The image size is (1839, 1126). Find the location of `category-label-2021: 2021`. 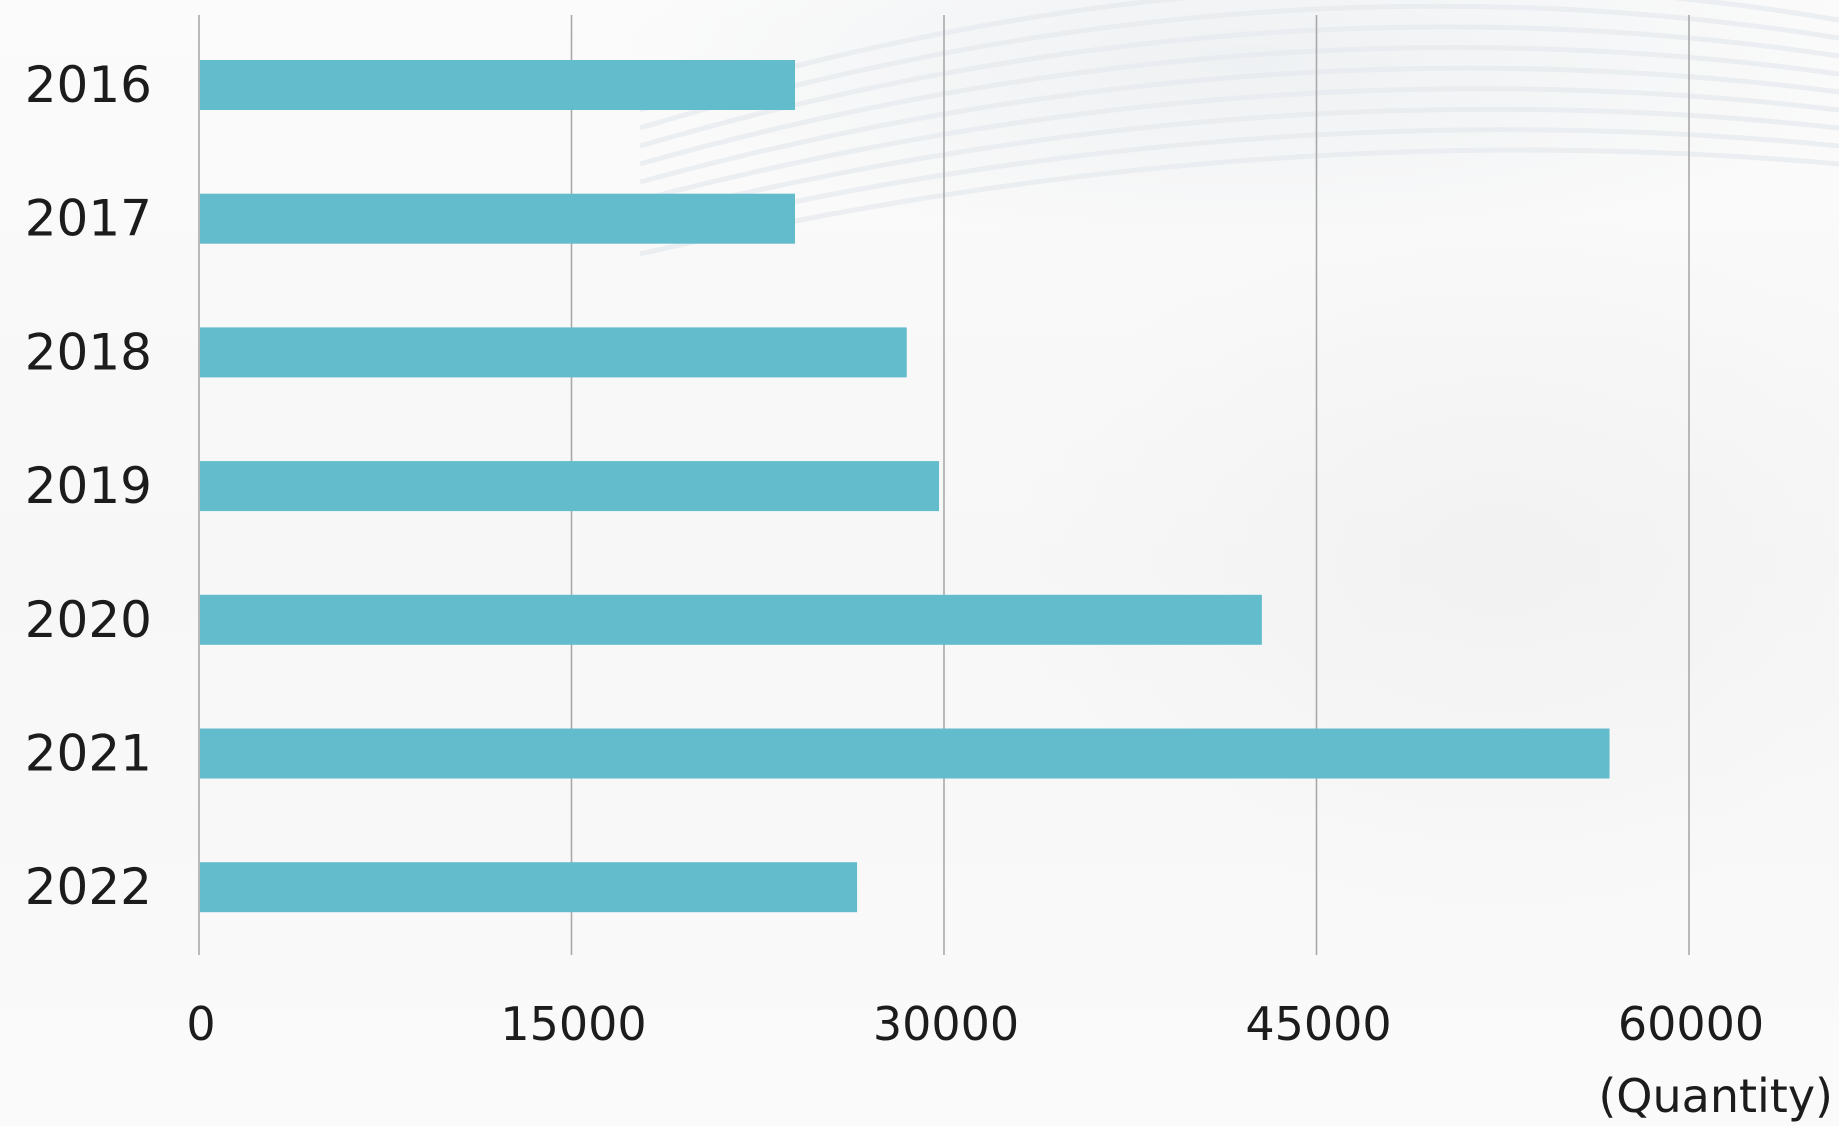

category-label-2021: 2021 is located at coordinates (88, 754).